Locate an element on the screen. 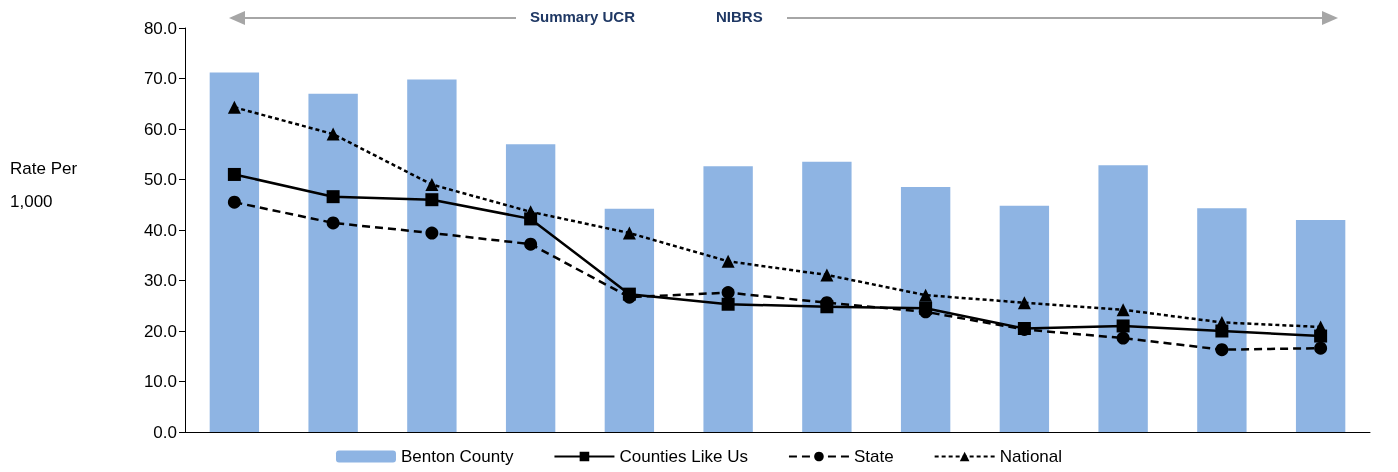  y-tick-label: 20.0 is located at coordinates (160, 331).